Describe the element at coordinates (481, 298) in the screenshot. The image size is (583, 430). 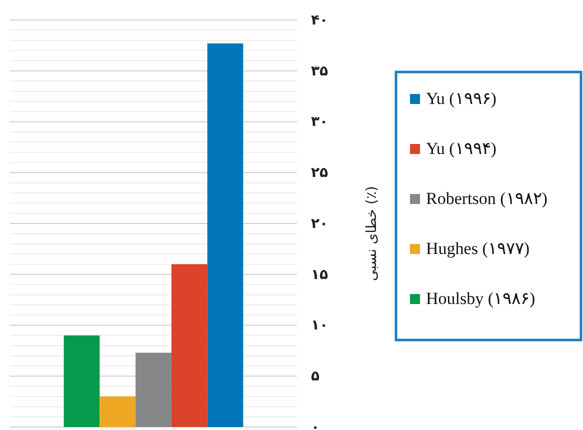
I see `legend-label: Houlsby (۱۹۸۶)` at that location.